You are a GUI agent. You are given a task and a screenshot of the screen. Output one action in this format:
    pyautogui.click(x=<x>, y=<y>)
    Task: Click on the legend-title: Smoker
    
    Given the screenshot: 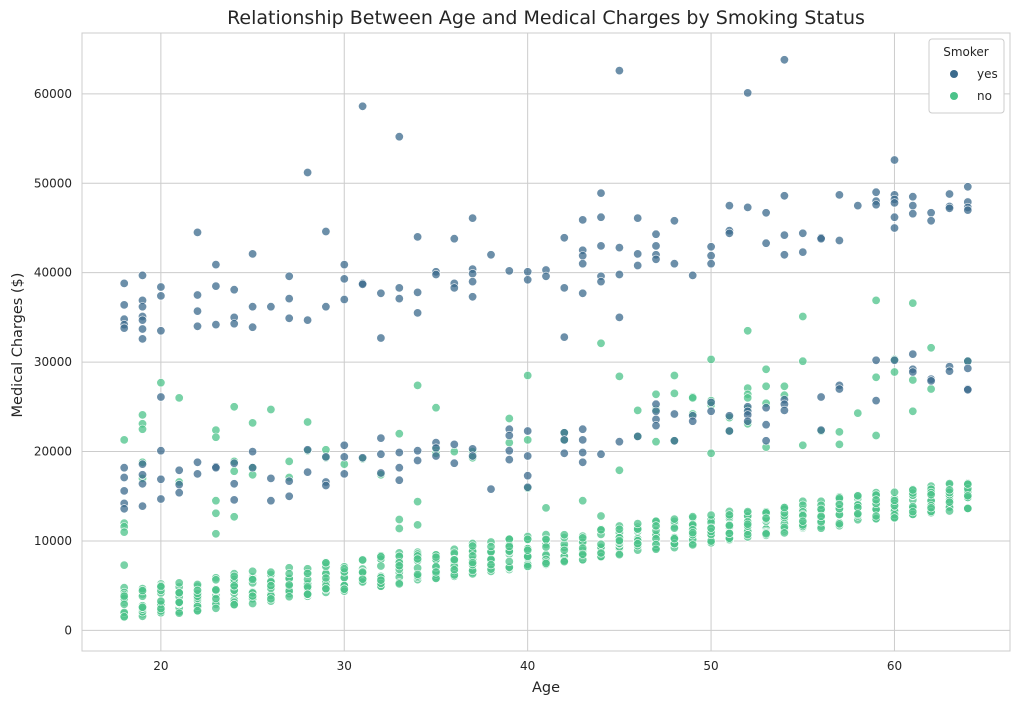 What is the action you would take?
    pyautogui.click(x=966, y=52)
    